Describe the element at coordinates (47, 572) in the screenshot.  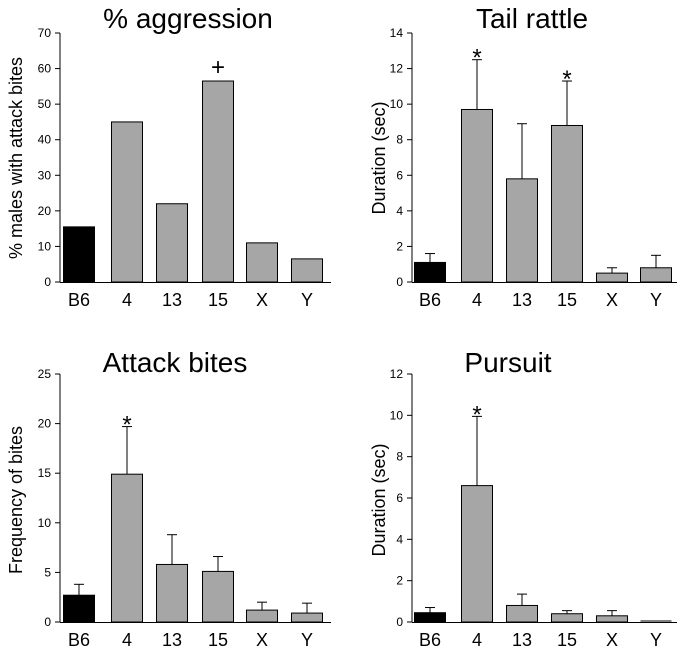
I see `y-tick-label: 5` at that location.